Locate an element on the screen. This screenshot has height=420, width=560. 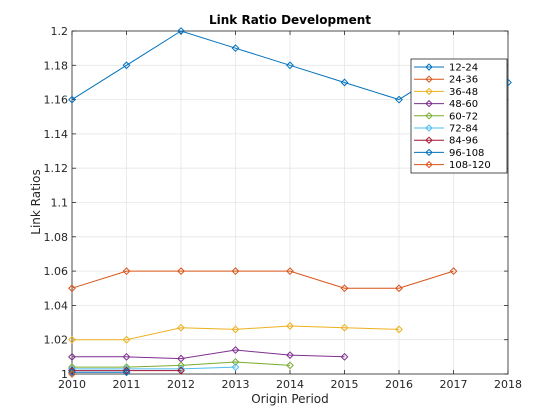
y-tick-label: 1.2 is located at coordinates (60, 31).